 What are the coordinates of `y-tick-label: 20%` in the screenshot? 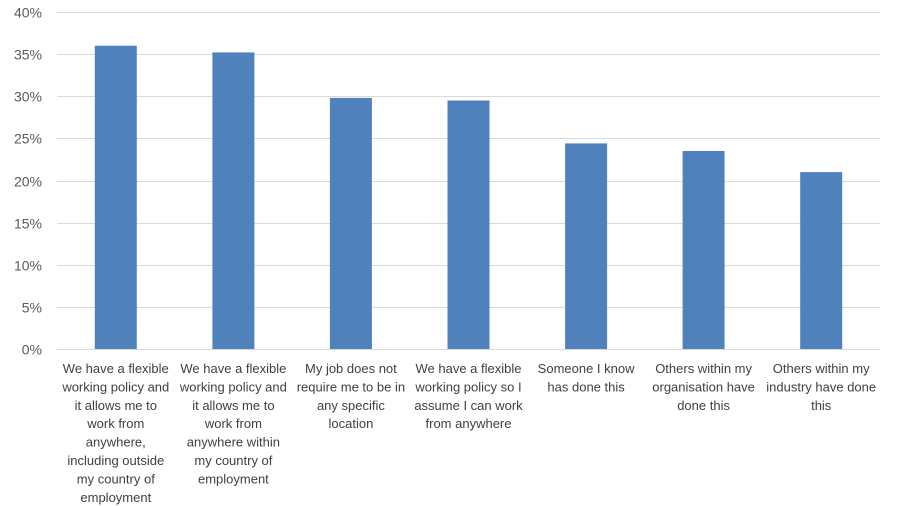 It's located at (28, 182).